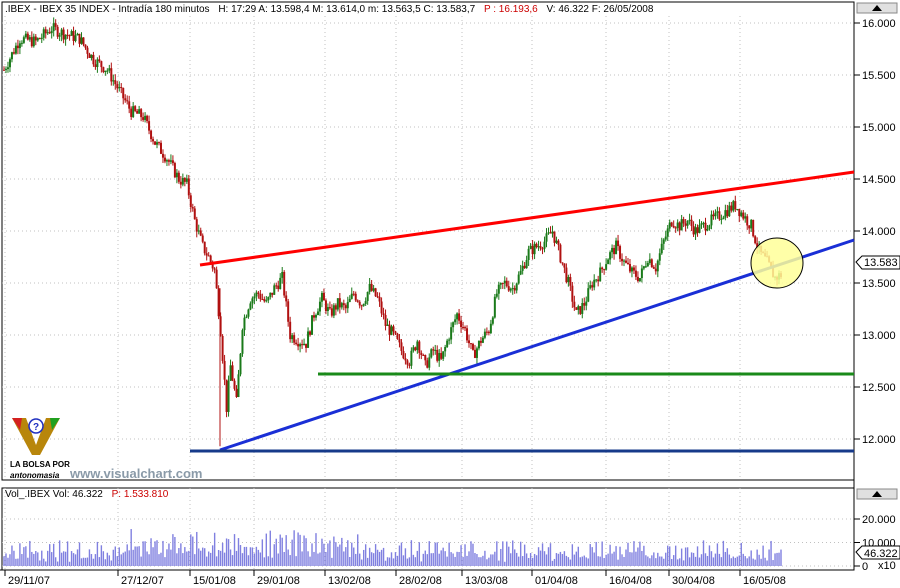 This screenshot has width=900, height=588. I want to click on volume-panel-resize-button, so click(877, 494).